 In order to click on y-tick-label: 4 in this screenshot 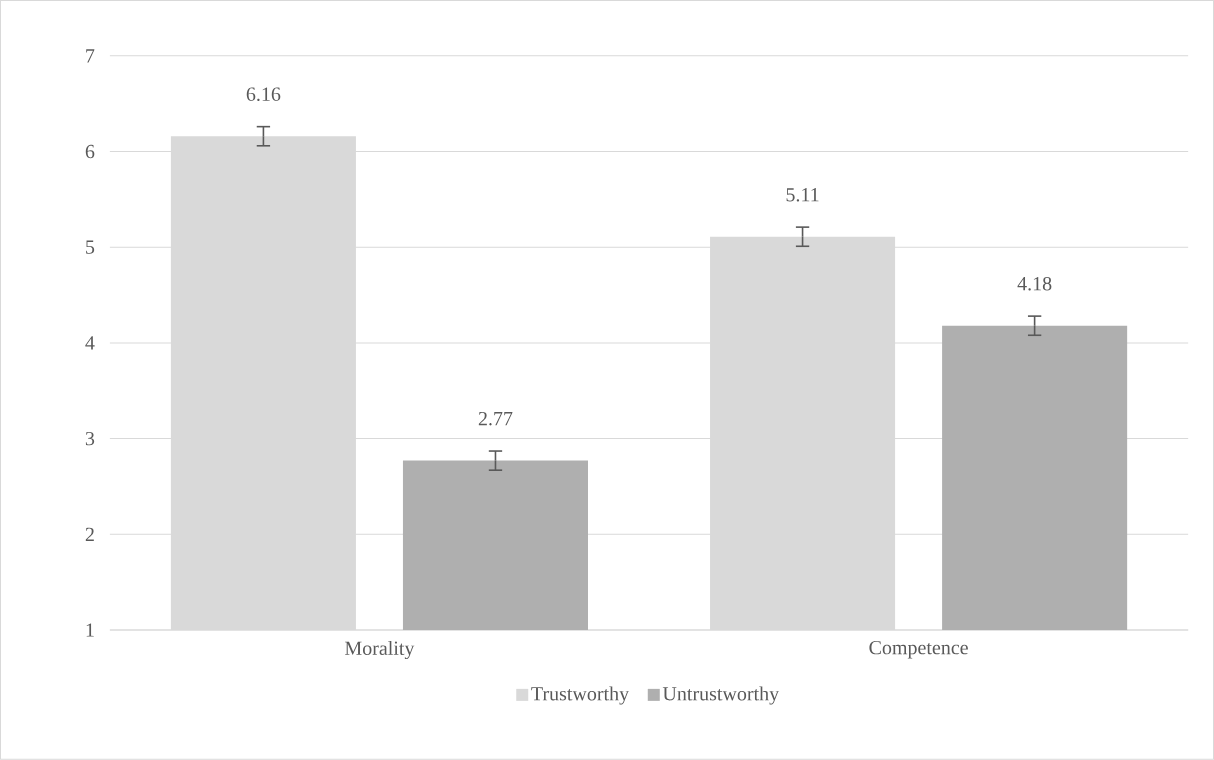, I will do `click(90, 343)`.